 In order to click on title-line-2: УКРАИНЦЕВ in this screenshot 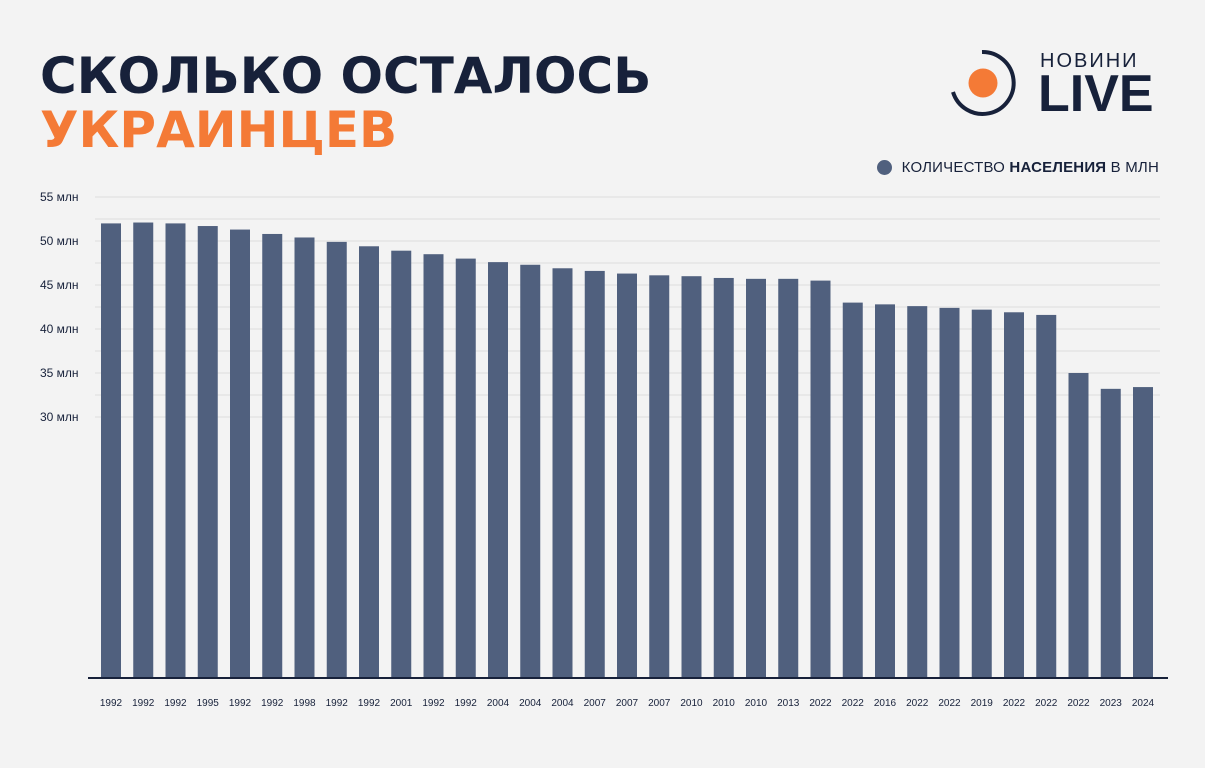, I will do `click(219, 130)`.